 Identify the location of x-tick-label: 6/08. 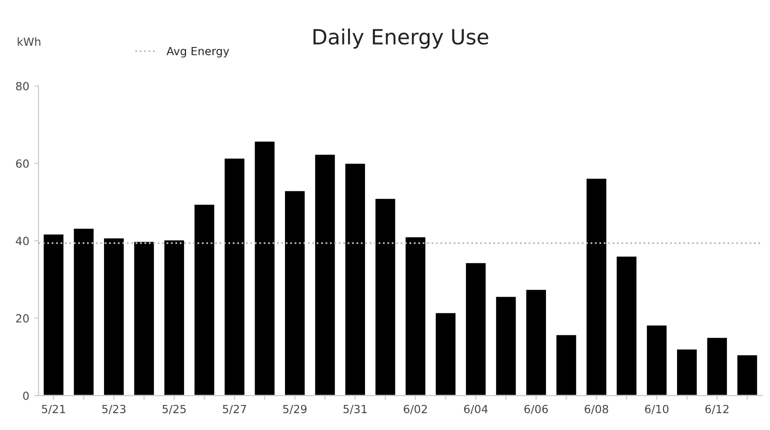
(596, 409).